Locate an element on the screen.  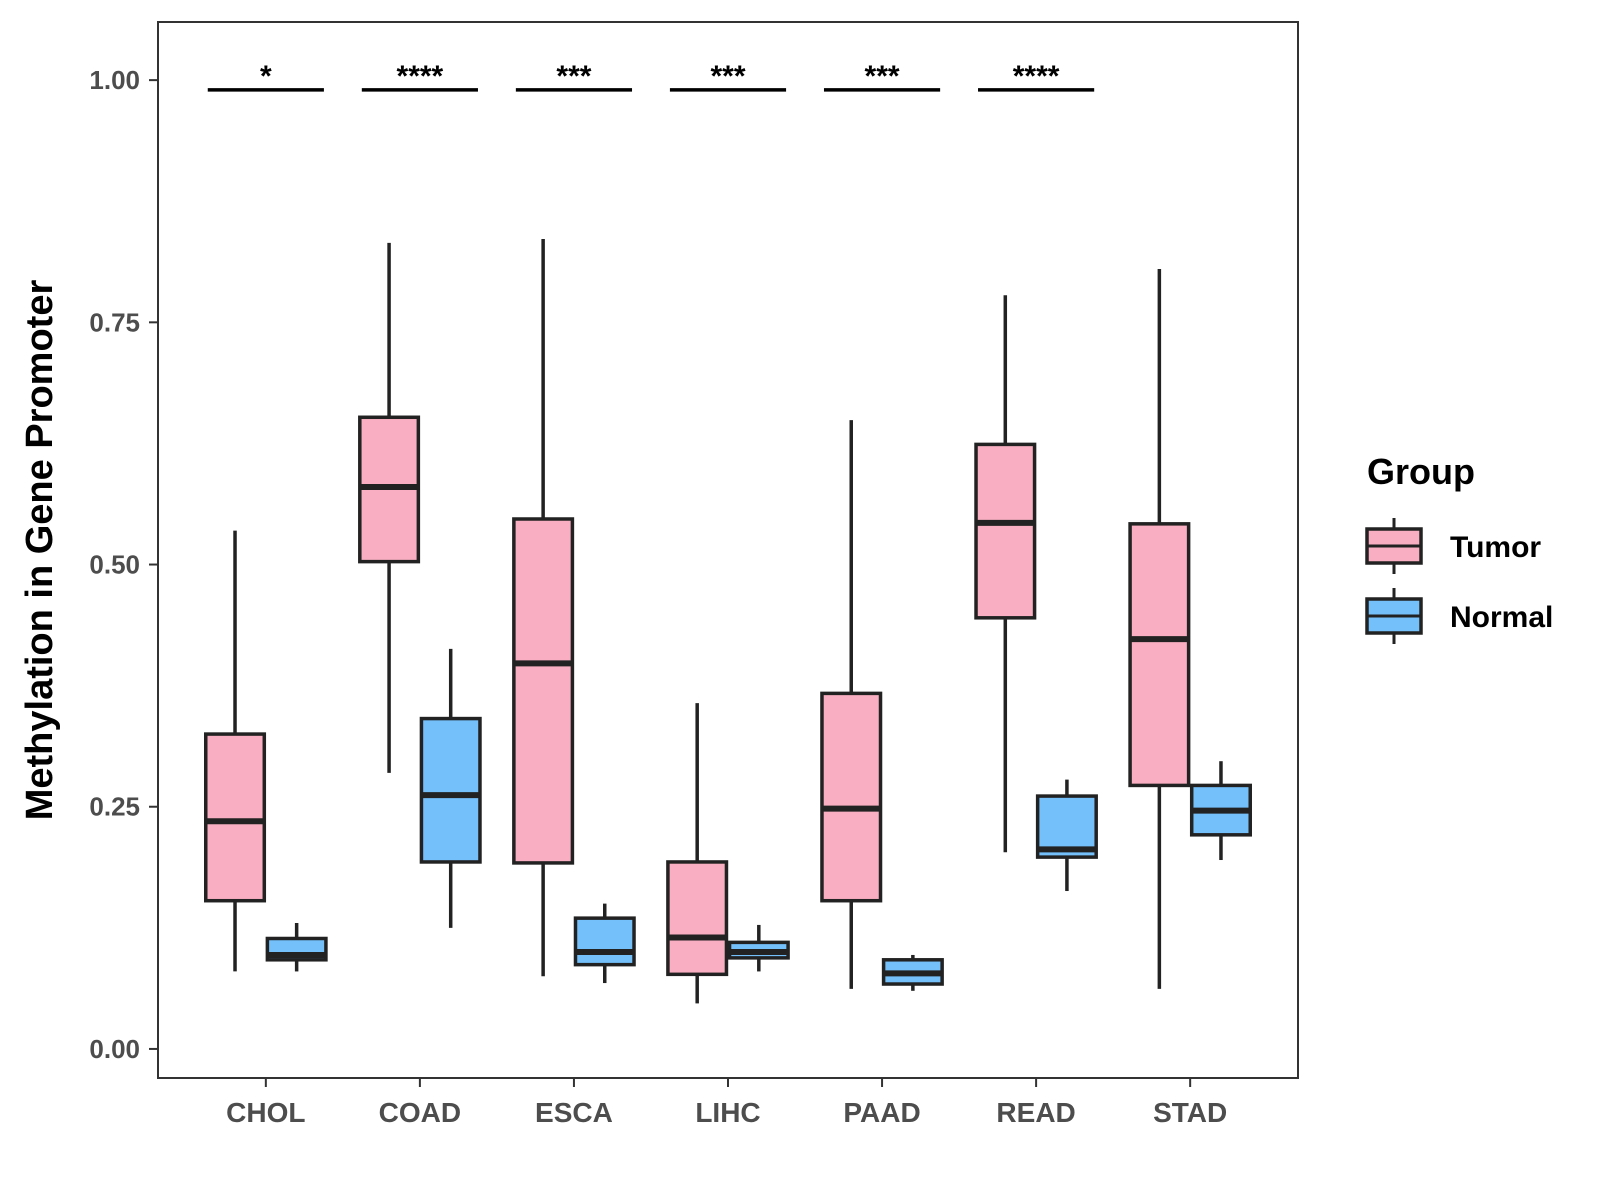
y-tick-label: 0.75 is located at coordinates (114, 322).